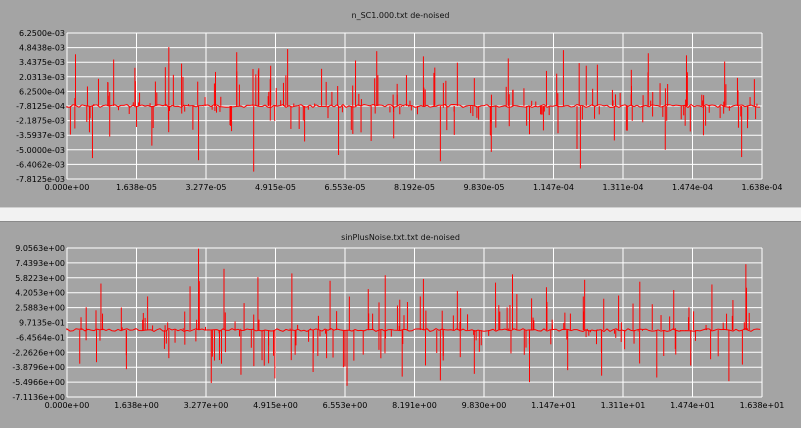  I want to click on top-y-tick-label: 6.2500e-04, so click(42, 91).